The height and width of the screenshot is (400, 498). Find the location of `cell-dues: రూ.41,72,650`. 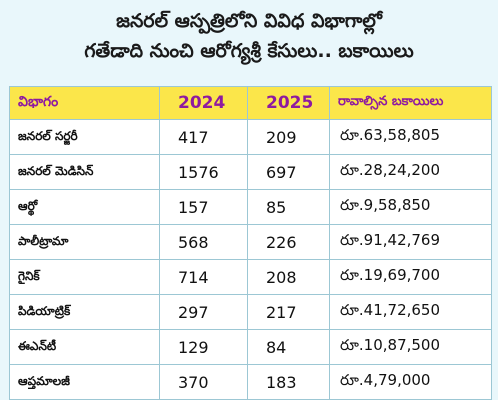

cell-dues: రూ.41,72,650 is located at coordinates (410, 312).